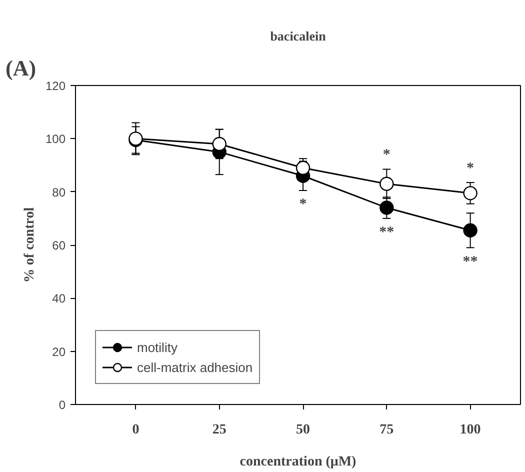 The width and height of the screenshot is (525, 472). What do you see at coordinates (136, 430) in the screenshot?
I see `x-tick-label: 0` at bounding box center [136, 430].